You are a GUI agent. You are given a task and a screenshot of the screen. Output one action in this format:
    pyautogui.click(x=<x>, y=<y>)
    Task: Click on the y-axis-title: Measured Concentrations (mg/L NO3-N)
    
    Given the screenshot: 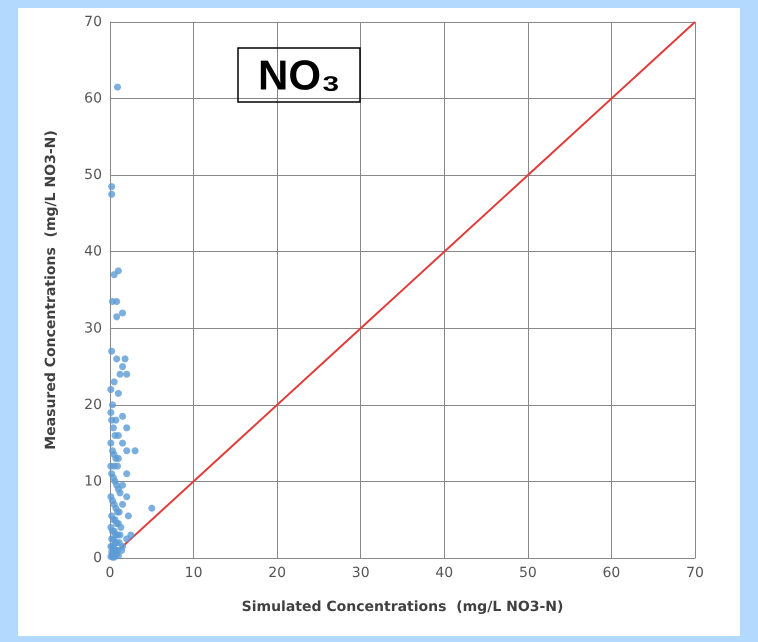 What is the action you would take?
    pyautogui.click(x=51, y=290)
    